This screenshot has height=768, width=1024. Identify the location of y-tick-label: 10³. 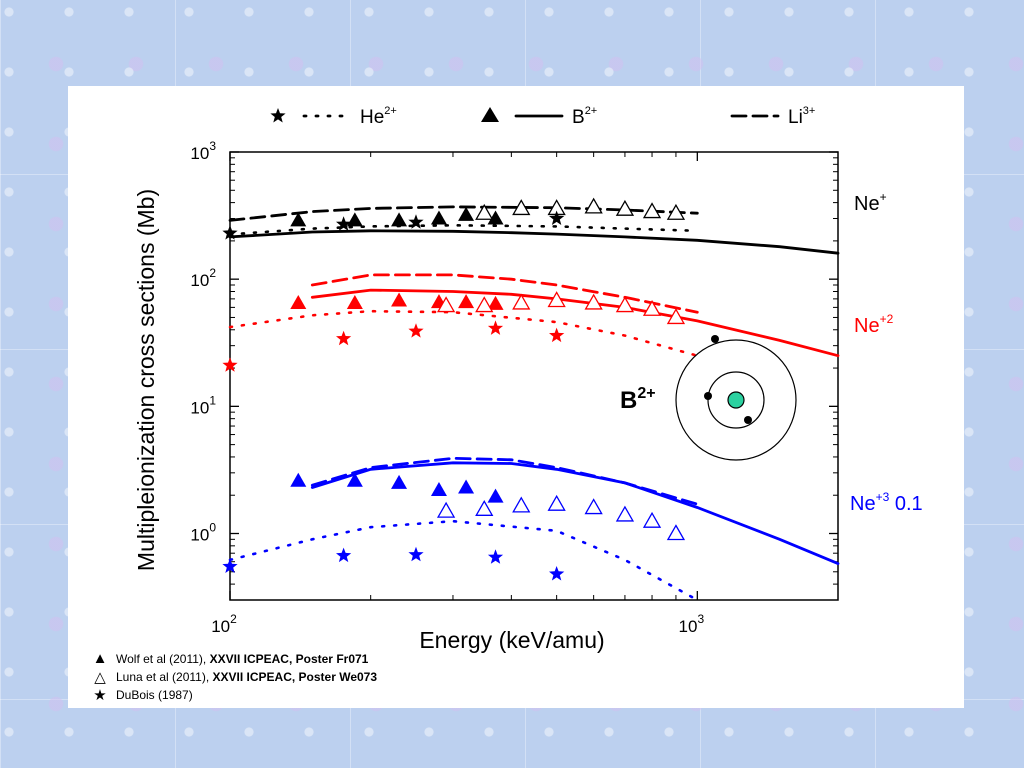
(203, 151).